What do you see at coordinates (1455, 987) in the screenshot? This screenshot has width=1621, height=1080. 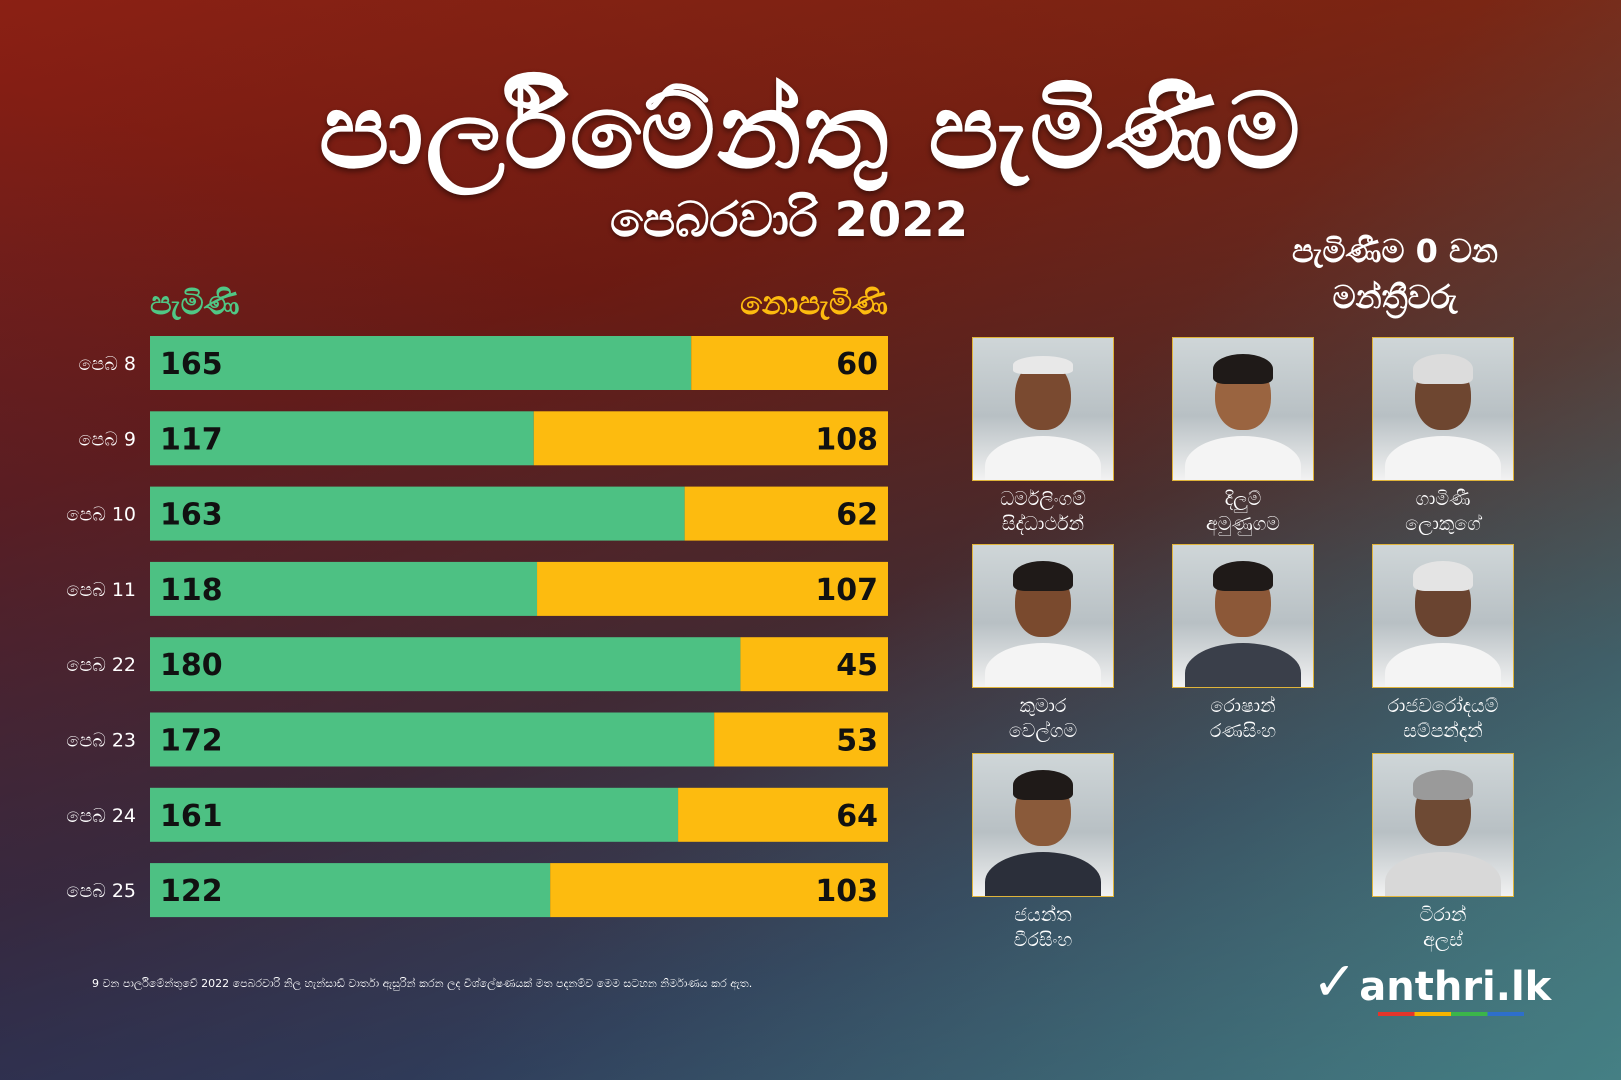 I see `brand-logo-text: anthri.lk` at bounding box center [1455, 987].